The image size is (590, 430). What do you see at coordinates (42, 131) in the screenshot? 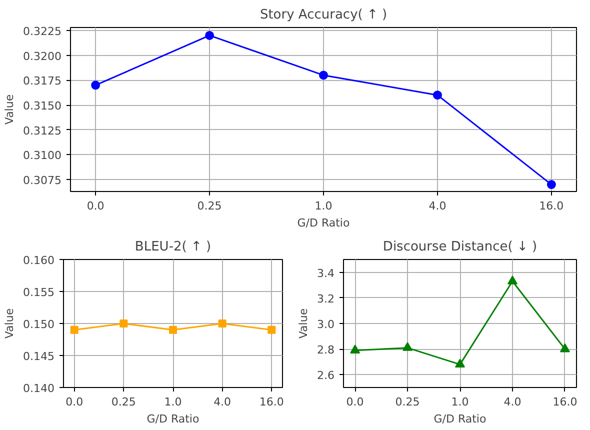
I see `y-tick-label: 0.3125` at bounding box center [42, 131].